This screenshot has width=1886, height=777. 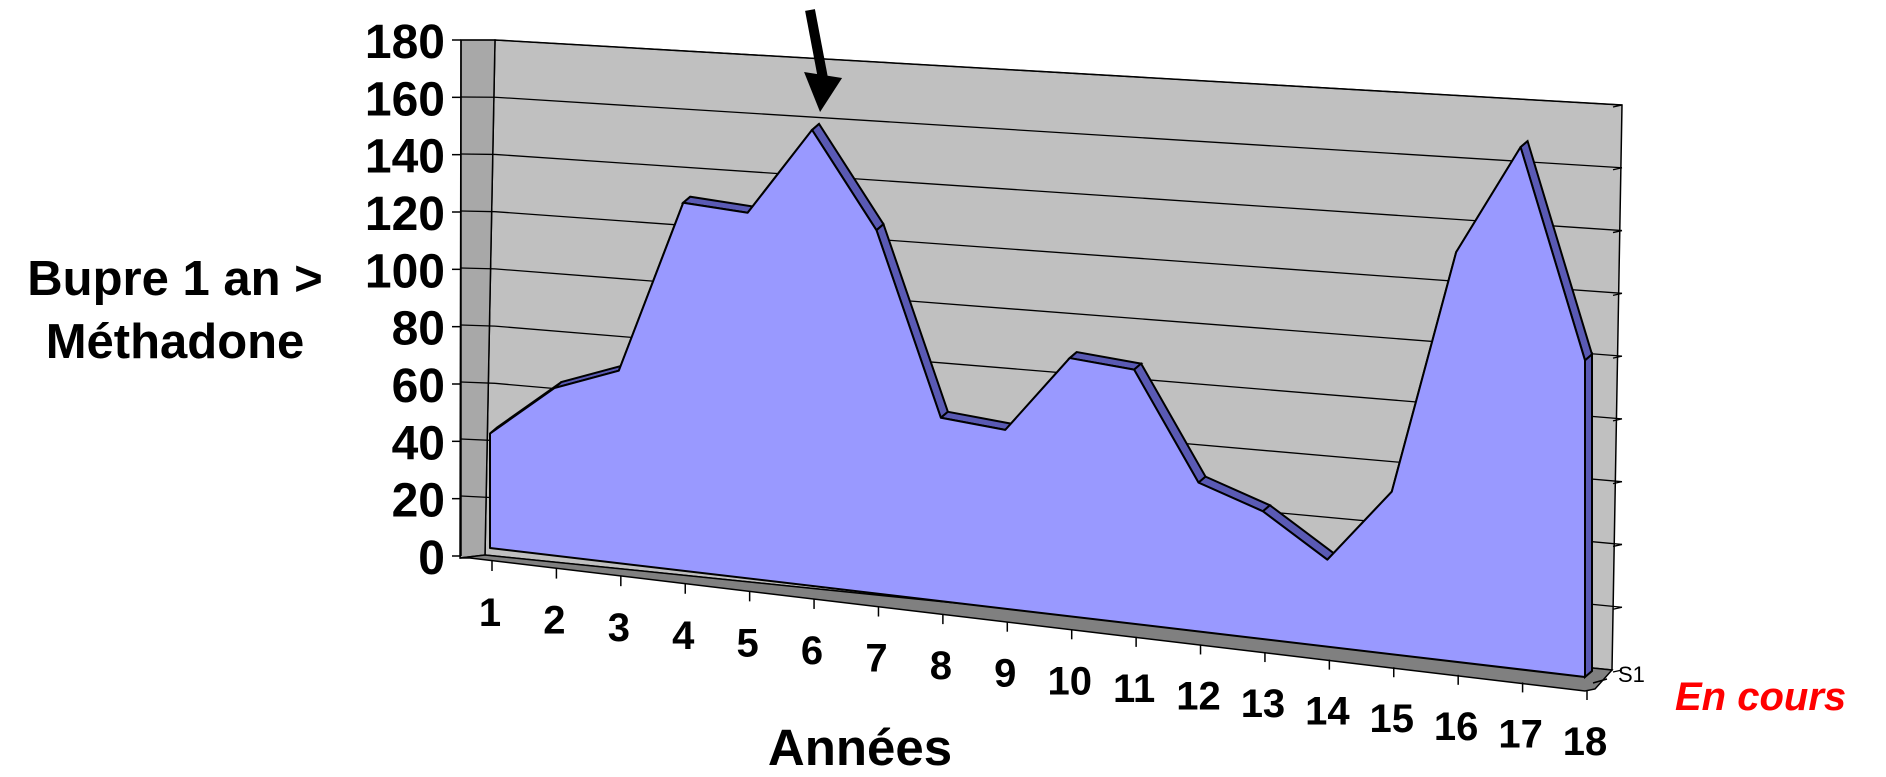 I want to click on y-axis-label: Bupre 1 an > Méthadone, so click(x=175, y=311).